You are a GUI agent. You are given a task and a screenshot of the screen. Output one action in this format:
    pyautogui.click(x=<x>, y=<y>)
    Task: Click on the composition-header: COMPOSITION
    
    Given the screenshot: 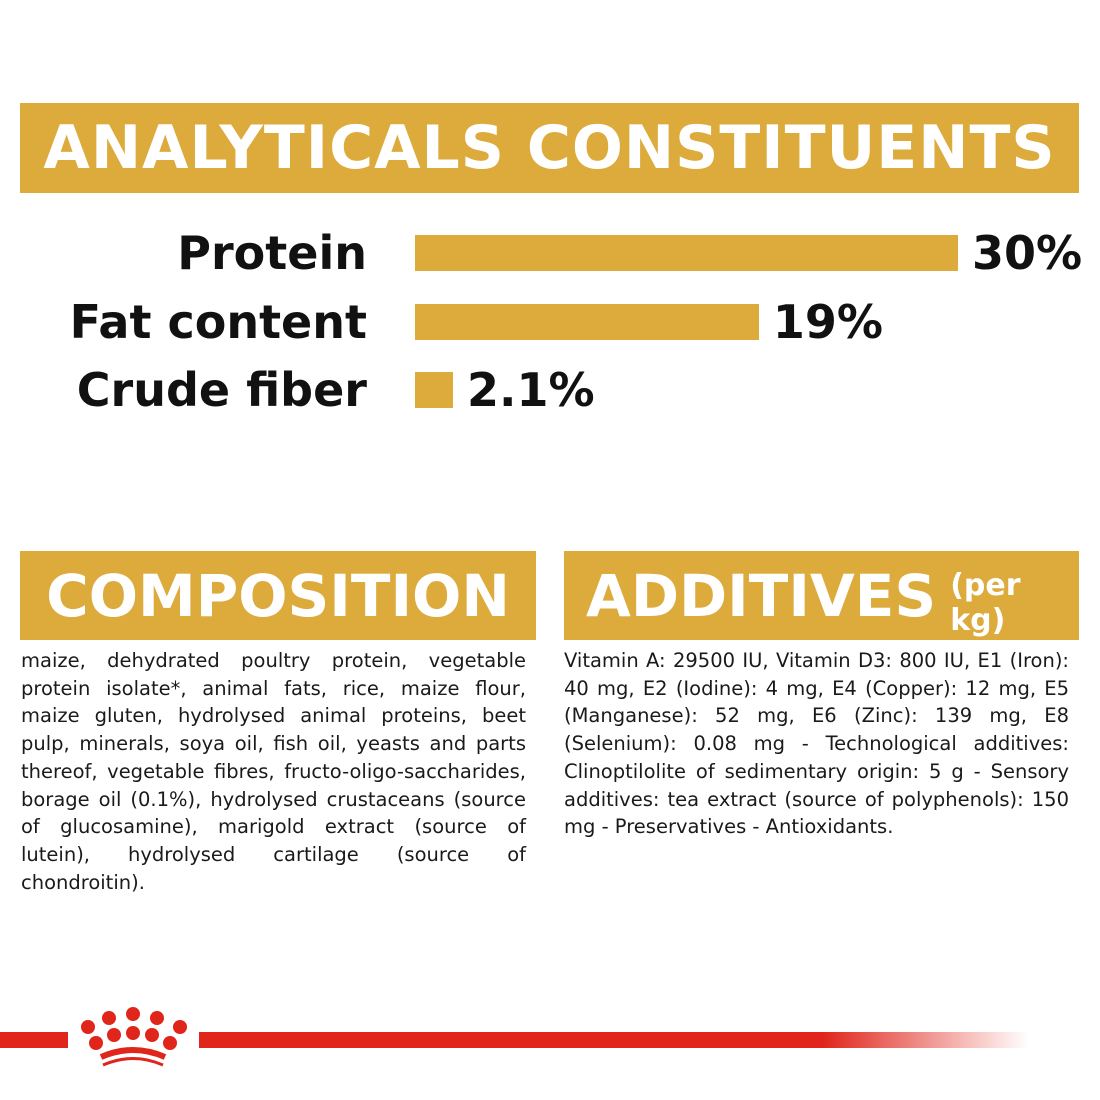 What is the action you would take?
    pyautogui.click(x=278, y=595)
    